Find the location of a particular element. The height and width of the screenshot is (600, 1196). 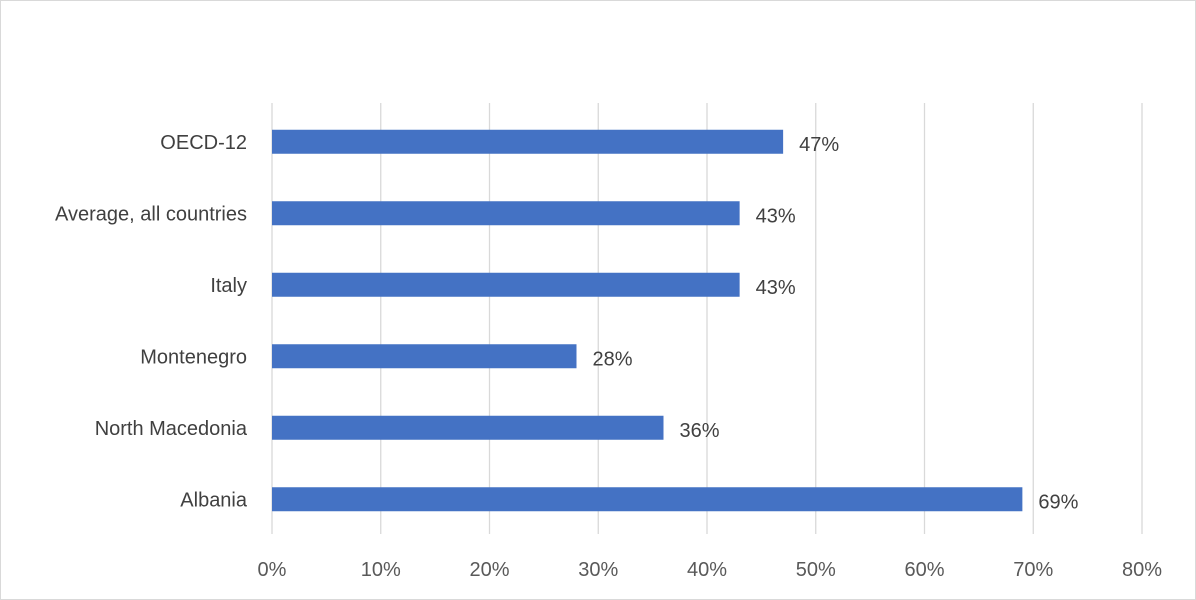

data-label: 36% is located at coordinates (700, 431).